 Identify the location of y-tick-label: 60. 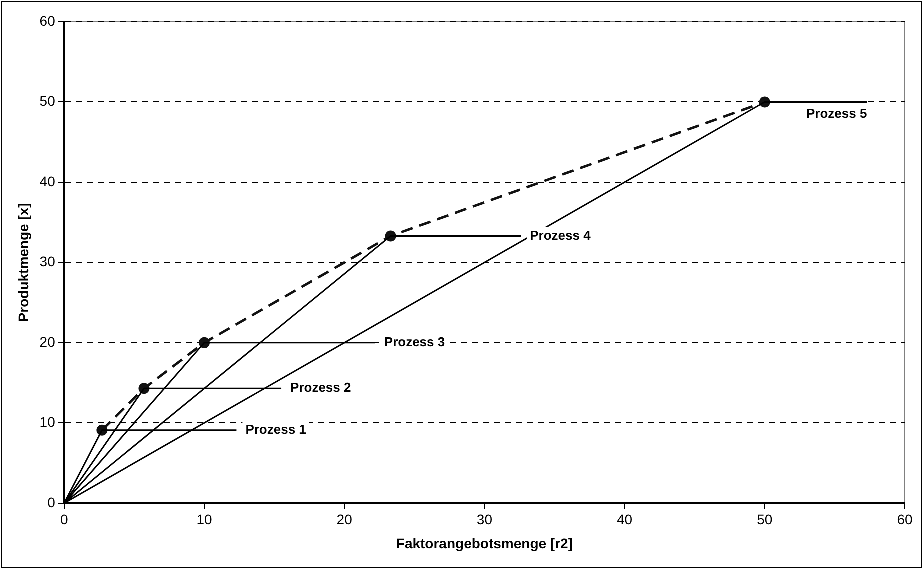
(48, 20).